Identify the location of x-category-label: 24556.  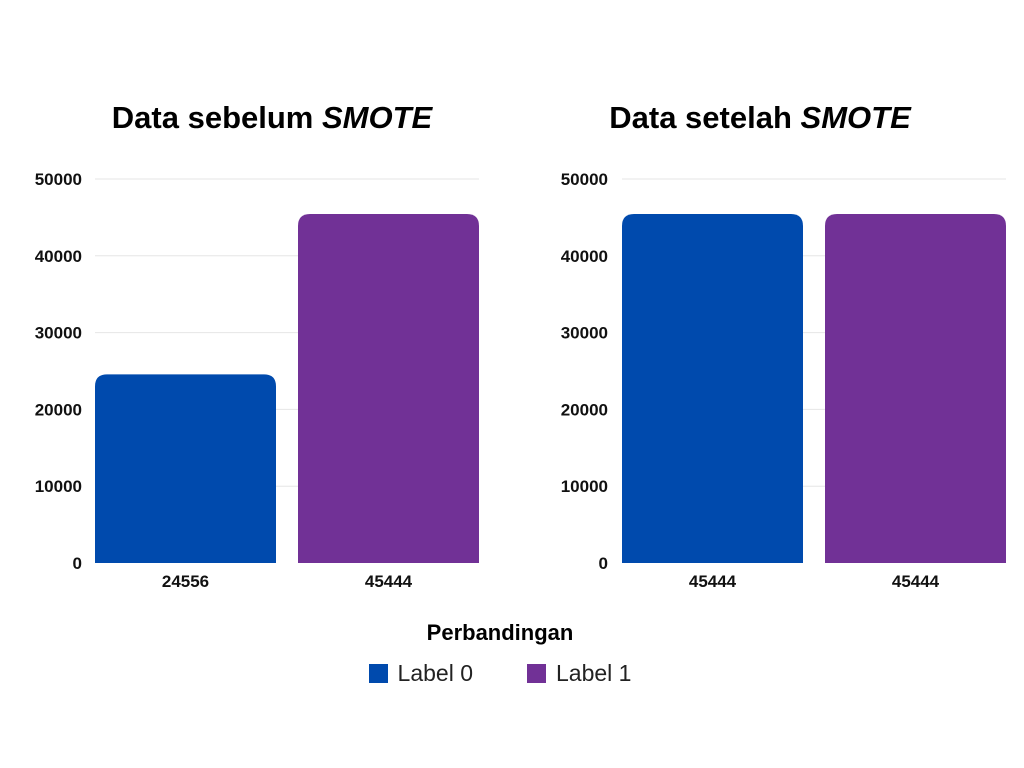
(185, 581).